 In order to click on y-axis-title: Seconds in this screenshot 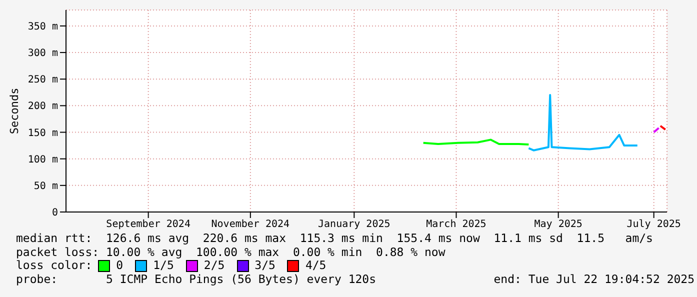, I will do `click(14, 111)`.